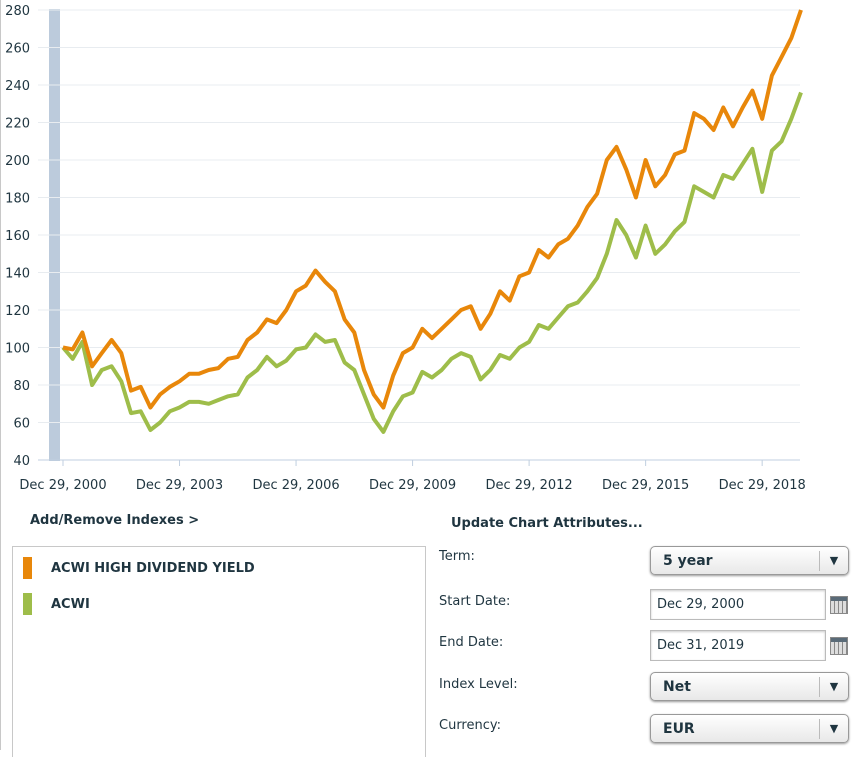 The width and height of the screenshot is (858, 757). Describe the element at coordinates (0, 375) in the screenshot. I see `frame-border` at that location.